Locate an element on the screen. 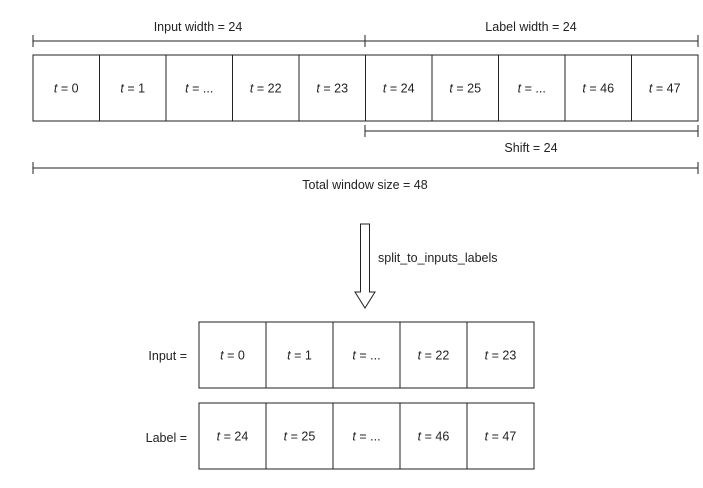 The height and width of the screenshot is (488, 703). input-width-bracket is located at coordinates (199, 41).